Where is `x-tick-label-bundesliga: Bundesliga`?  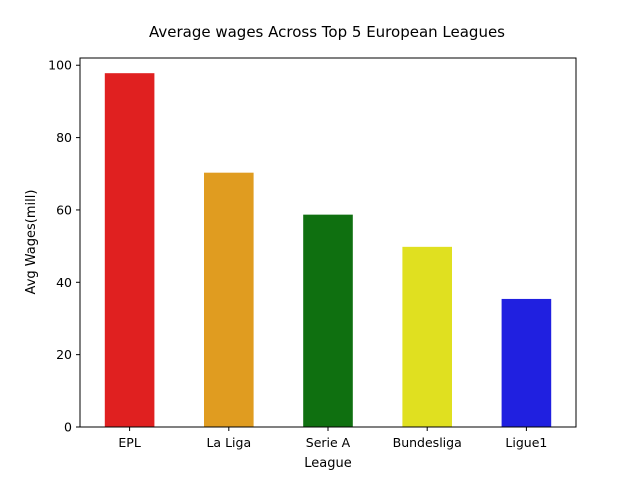
x-tick-label-bundesliga: Bundesliga is located at coordinates (427, 442).